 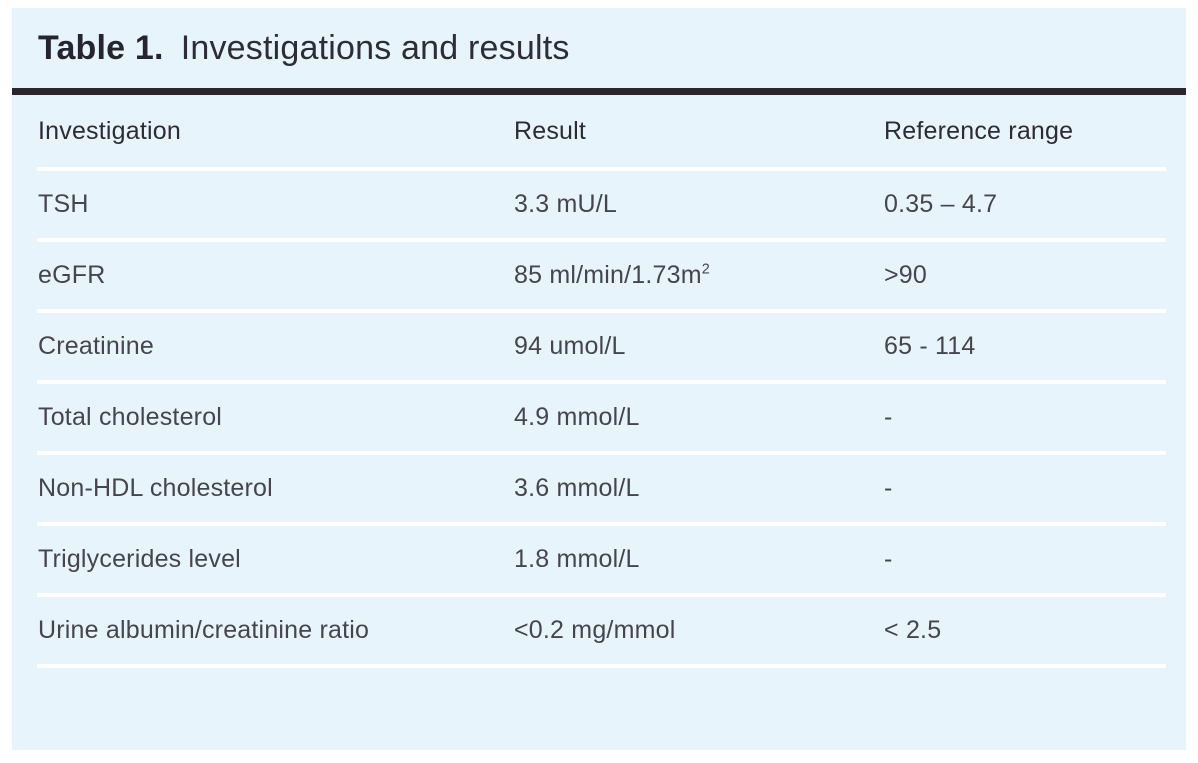 What do you see at coordinates (979, 130) in the screenshot?
I see `column-header-reference-range: Reference range` at bounding box center [979, 130].